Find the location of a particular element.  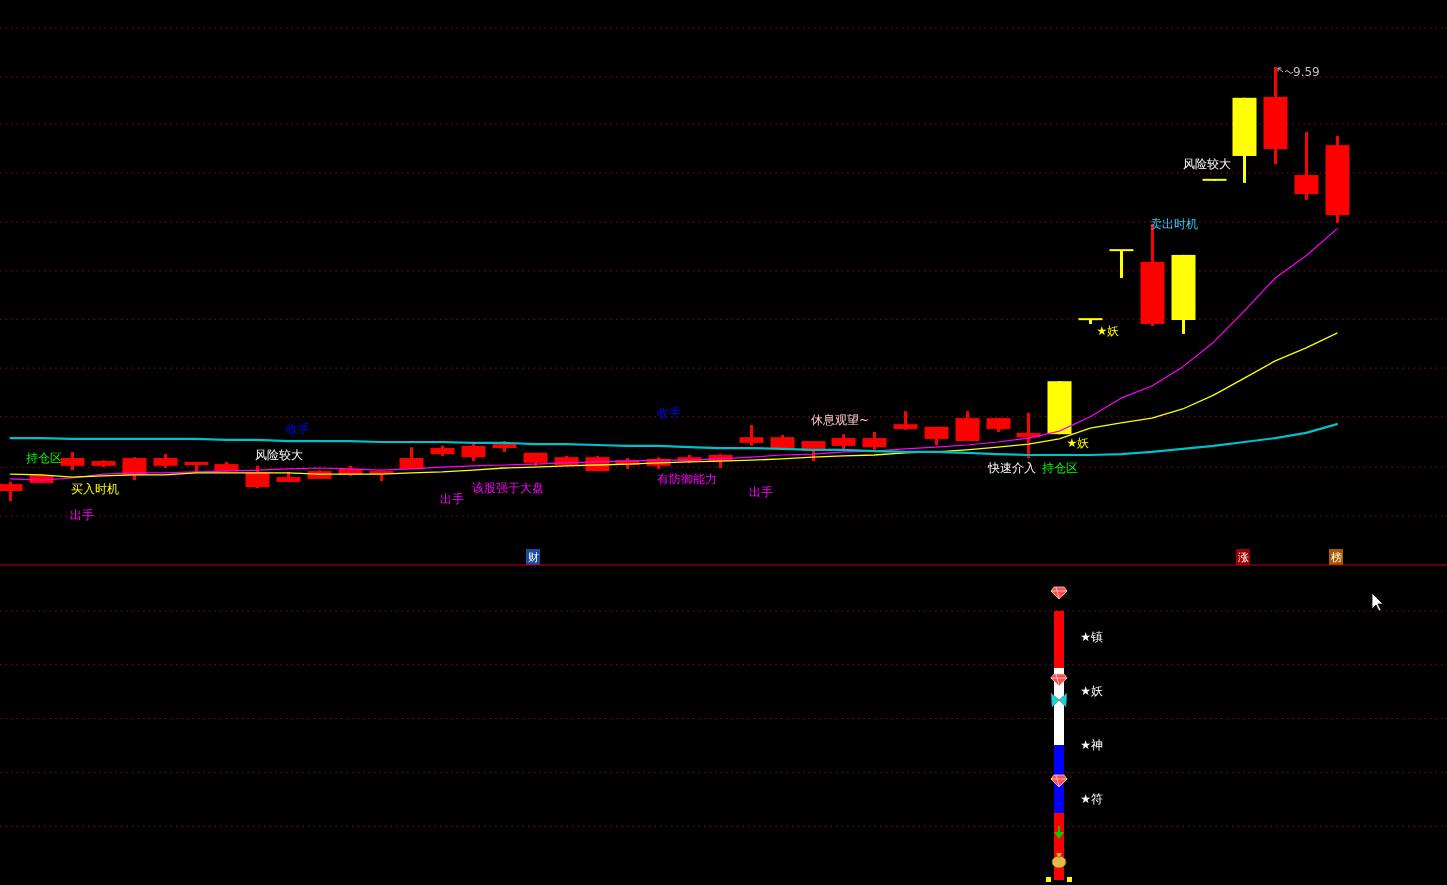

annotation: 榜 is located at coordinates (1336, 557).